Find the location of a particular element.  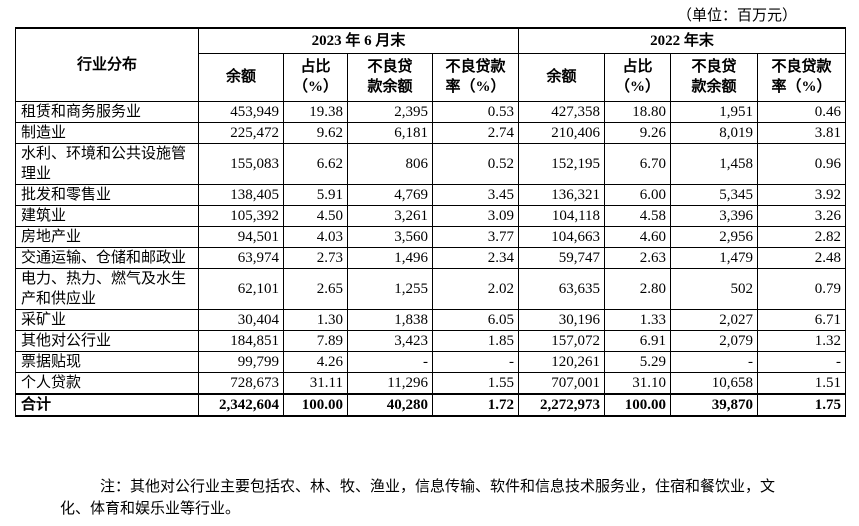

total-value: 40,280 is located at coordinates (390, 404).